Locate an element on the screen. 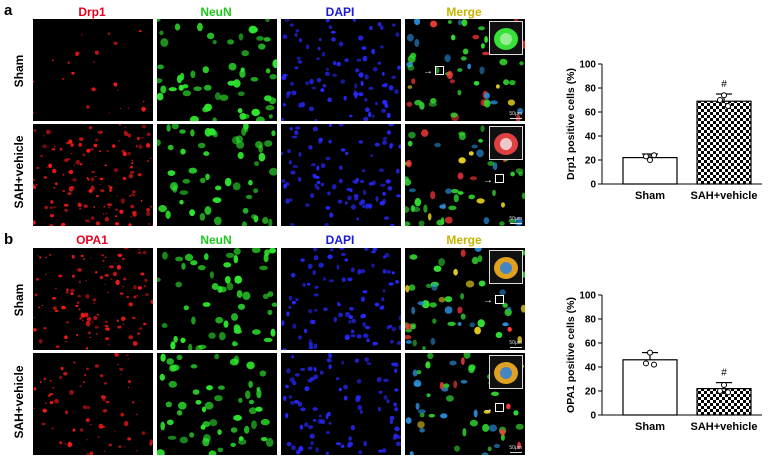 The image size is (781, 463). y-axis-label: Drp1 positive cells (%) is located at coordinates (571, 124).